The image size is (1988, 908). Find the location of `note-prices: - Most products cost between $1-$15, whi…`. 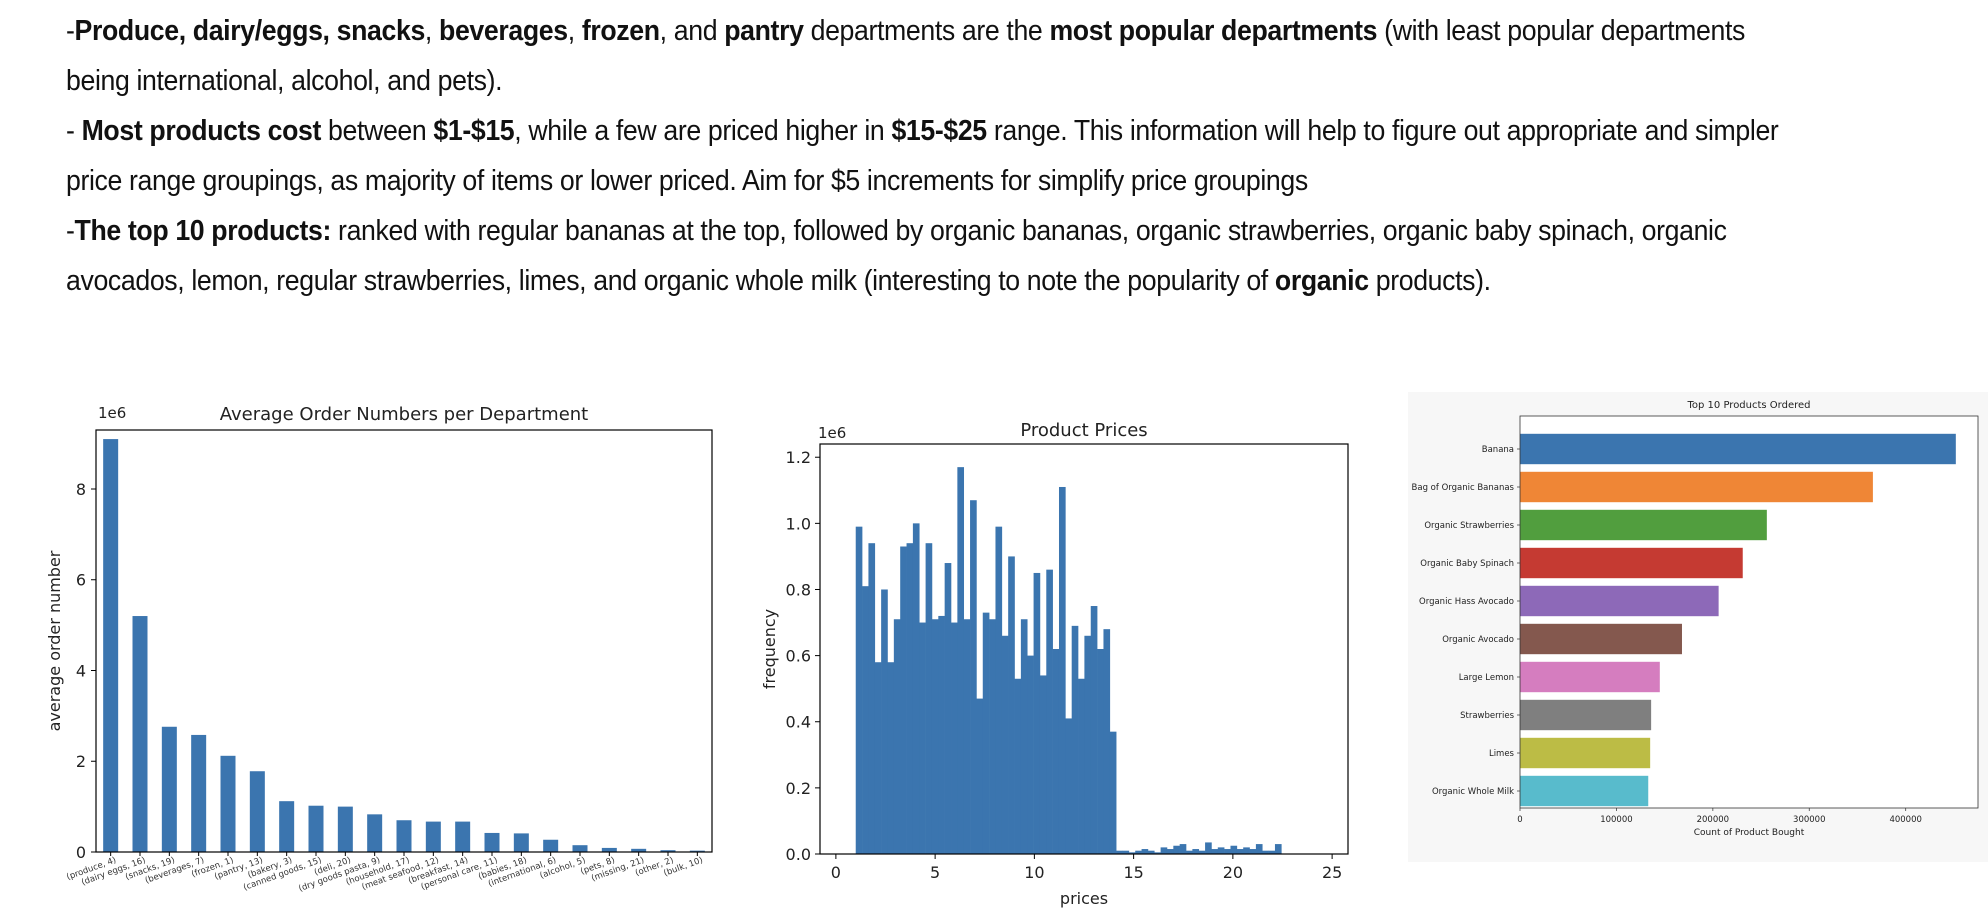

note-prices: - Most products cost between $1-$15, whi… is located at coordinates (922, 156).